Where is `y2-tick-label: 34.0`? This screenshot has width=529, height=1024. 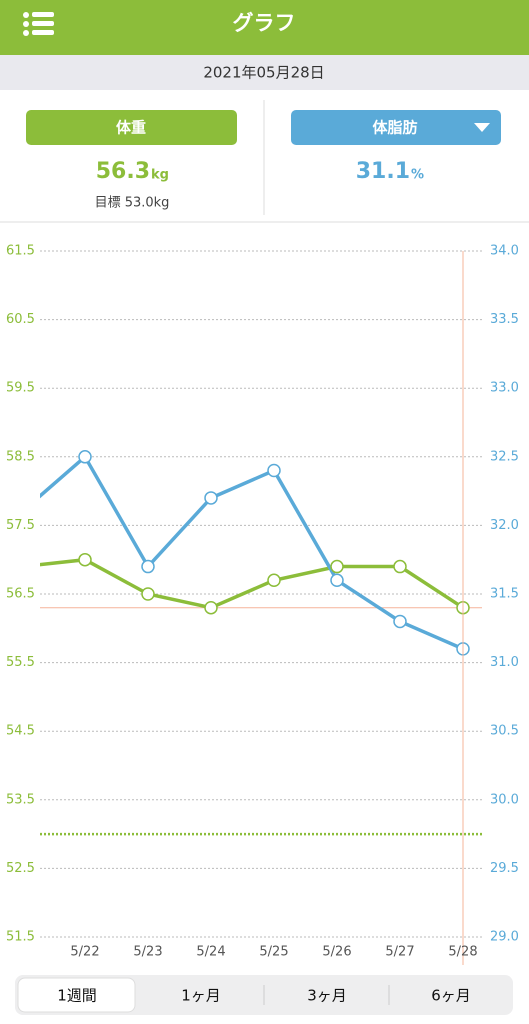
y2-tick-label: 34.0 is located at coordinates (504, 251).